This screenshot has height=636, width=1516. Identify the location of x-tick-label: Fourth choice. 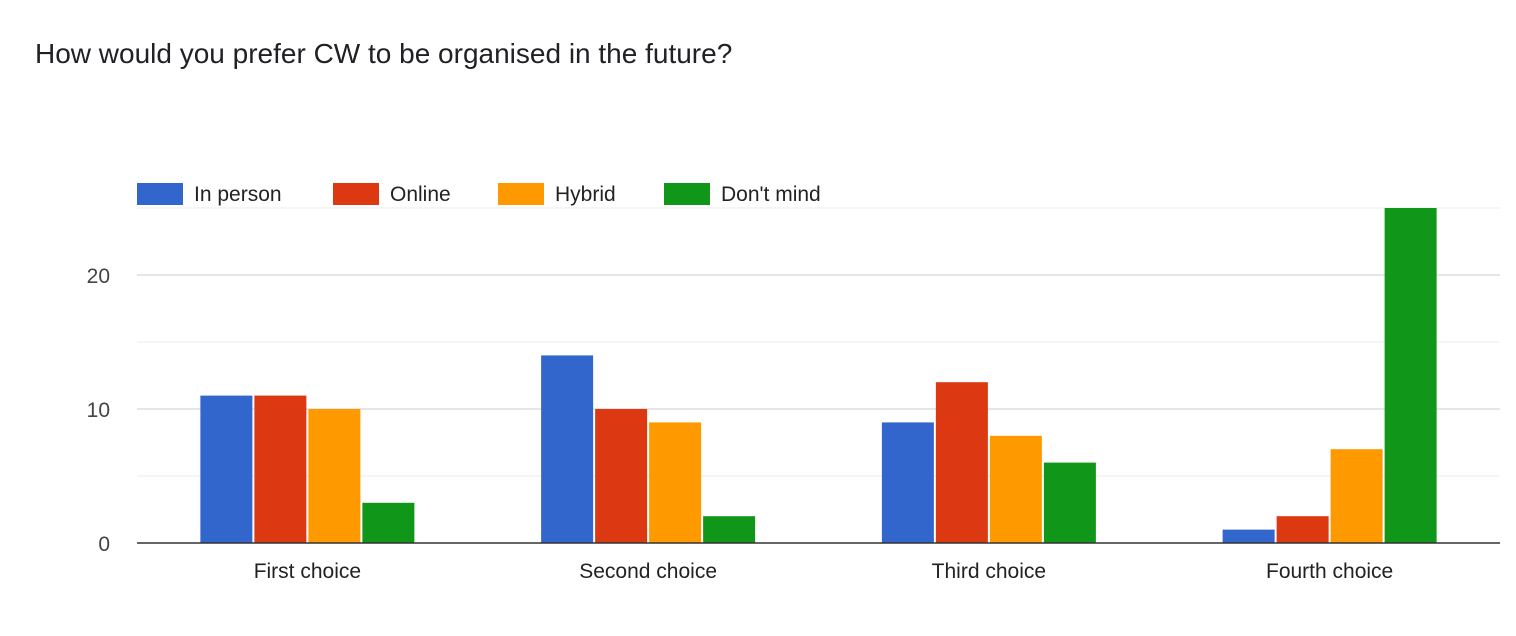
(1329, 571).